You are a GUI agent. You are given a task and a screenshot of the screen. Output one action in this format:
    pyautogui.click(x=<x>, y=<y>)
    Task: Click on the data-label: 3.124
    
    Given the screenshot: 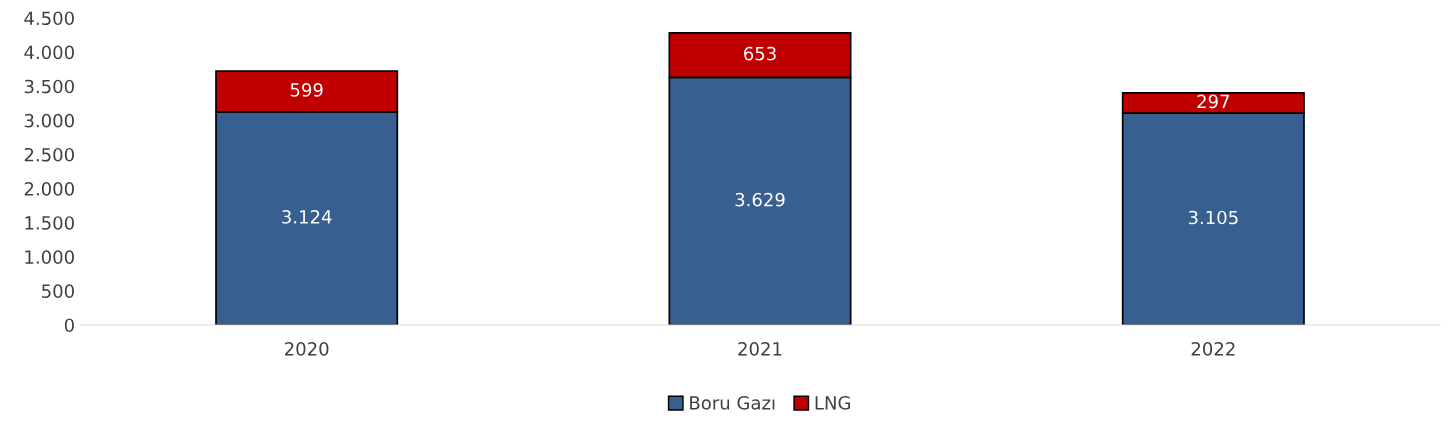 What is the action you would take?
    pyautogui.click(x=307, y=217)
    